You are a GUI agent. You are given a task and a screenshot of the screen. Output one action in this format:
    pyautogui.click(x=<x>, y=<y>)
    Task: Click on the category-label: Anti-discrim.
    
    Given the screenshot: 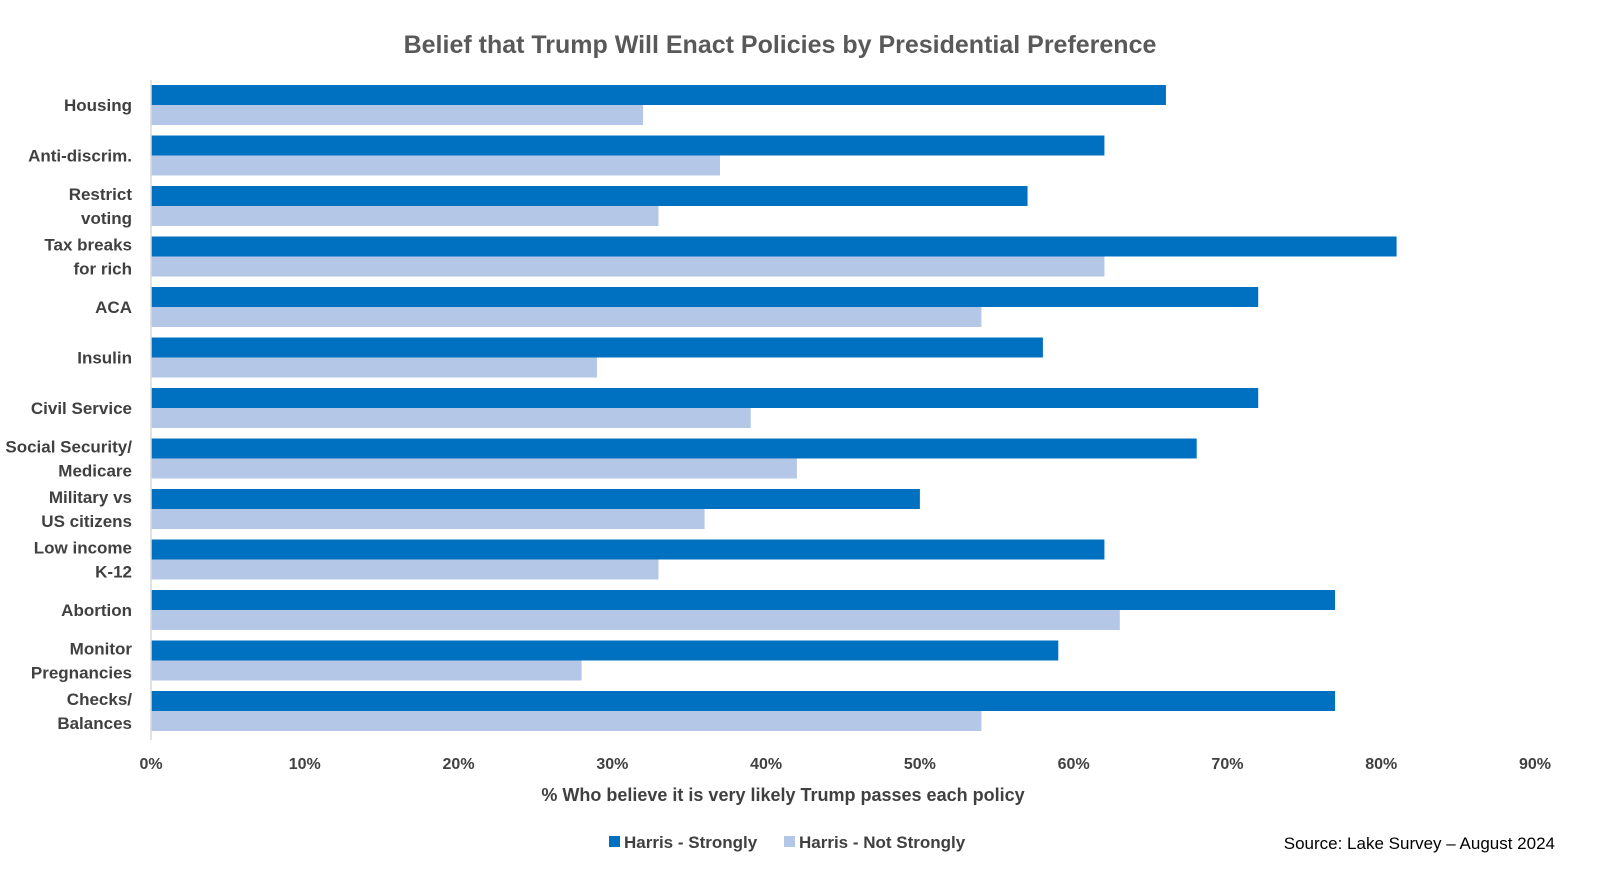 What is the action you would take?
    pyautogui.click(x=80, y=156)
    